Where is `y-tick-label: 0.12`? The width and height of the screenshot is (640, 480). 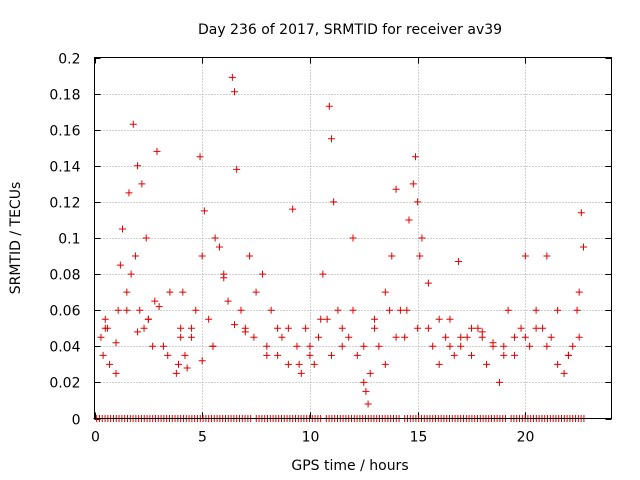
y-tick-label: 0.12 is located at coordinates (64, 204).